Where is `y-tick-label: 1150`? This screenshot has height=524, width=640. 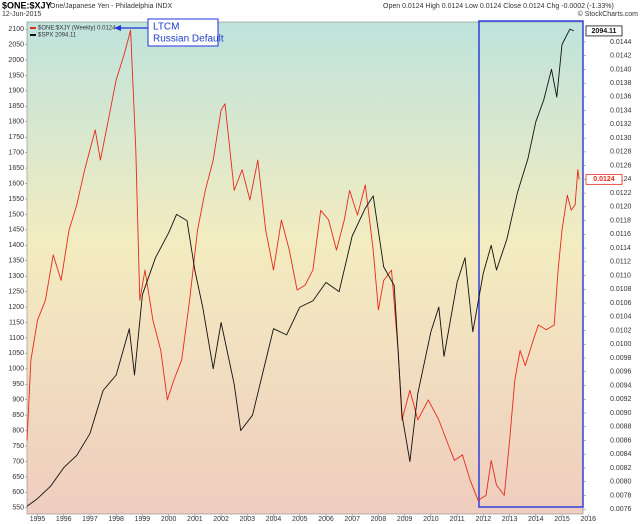
y-tick-label: 1150 is located at coordinates (16, 322).